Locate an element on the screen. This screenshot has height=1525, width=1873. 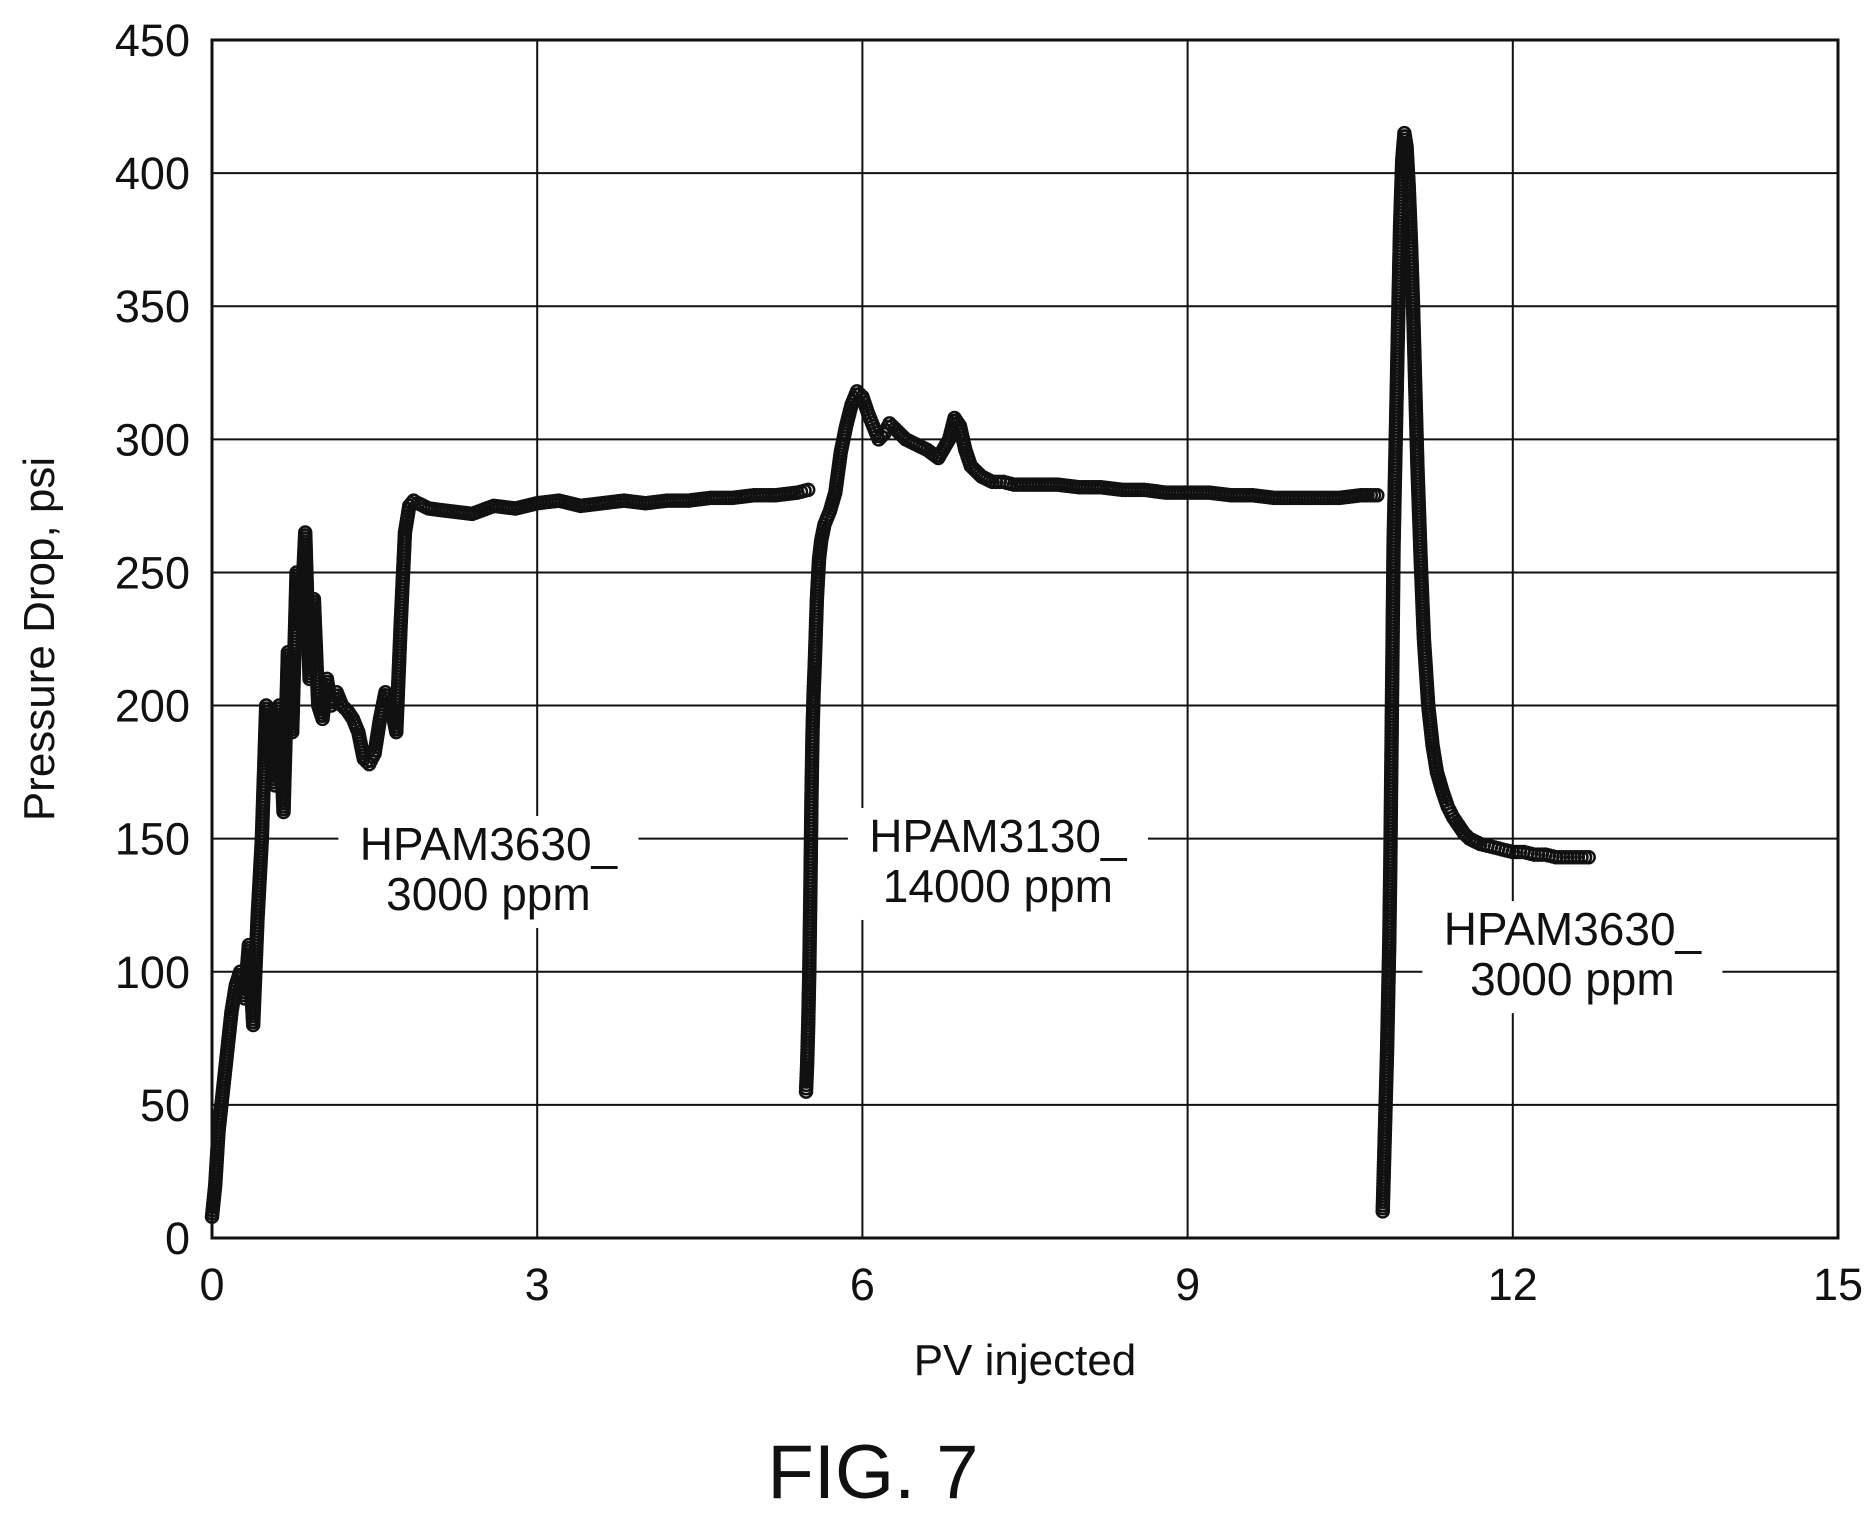
y-tick-label: 150 is located at coordinates (152, 839).